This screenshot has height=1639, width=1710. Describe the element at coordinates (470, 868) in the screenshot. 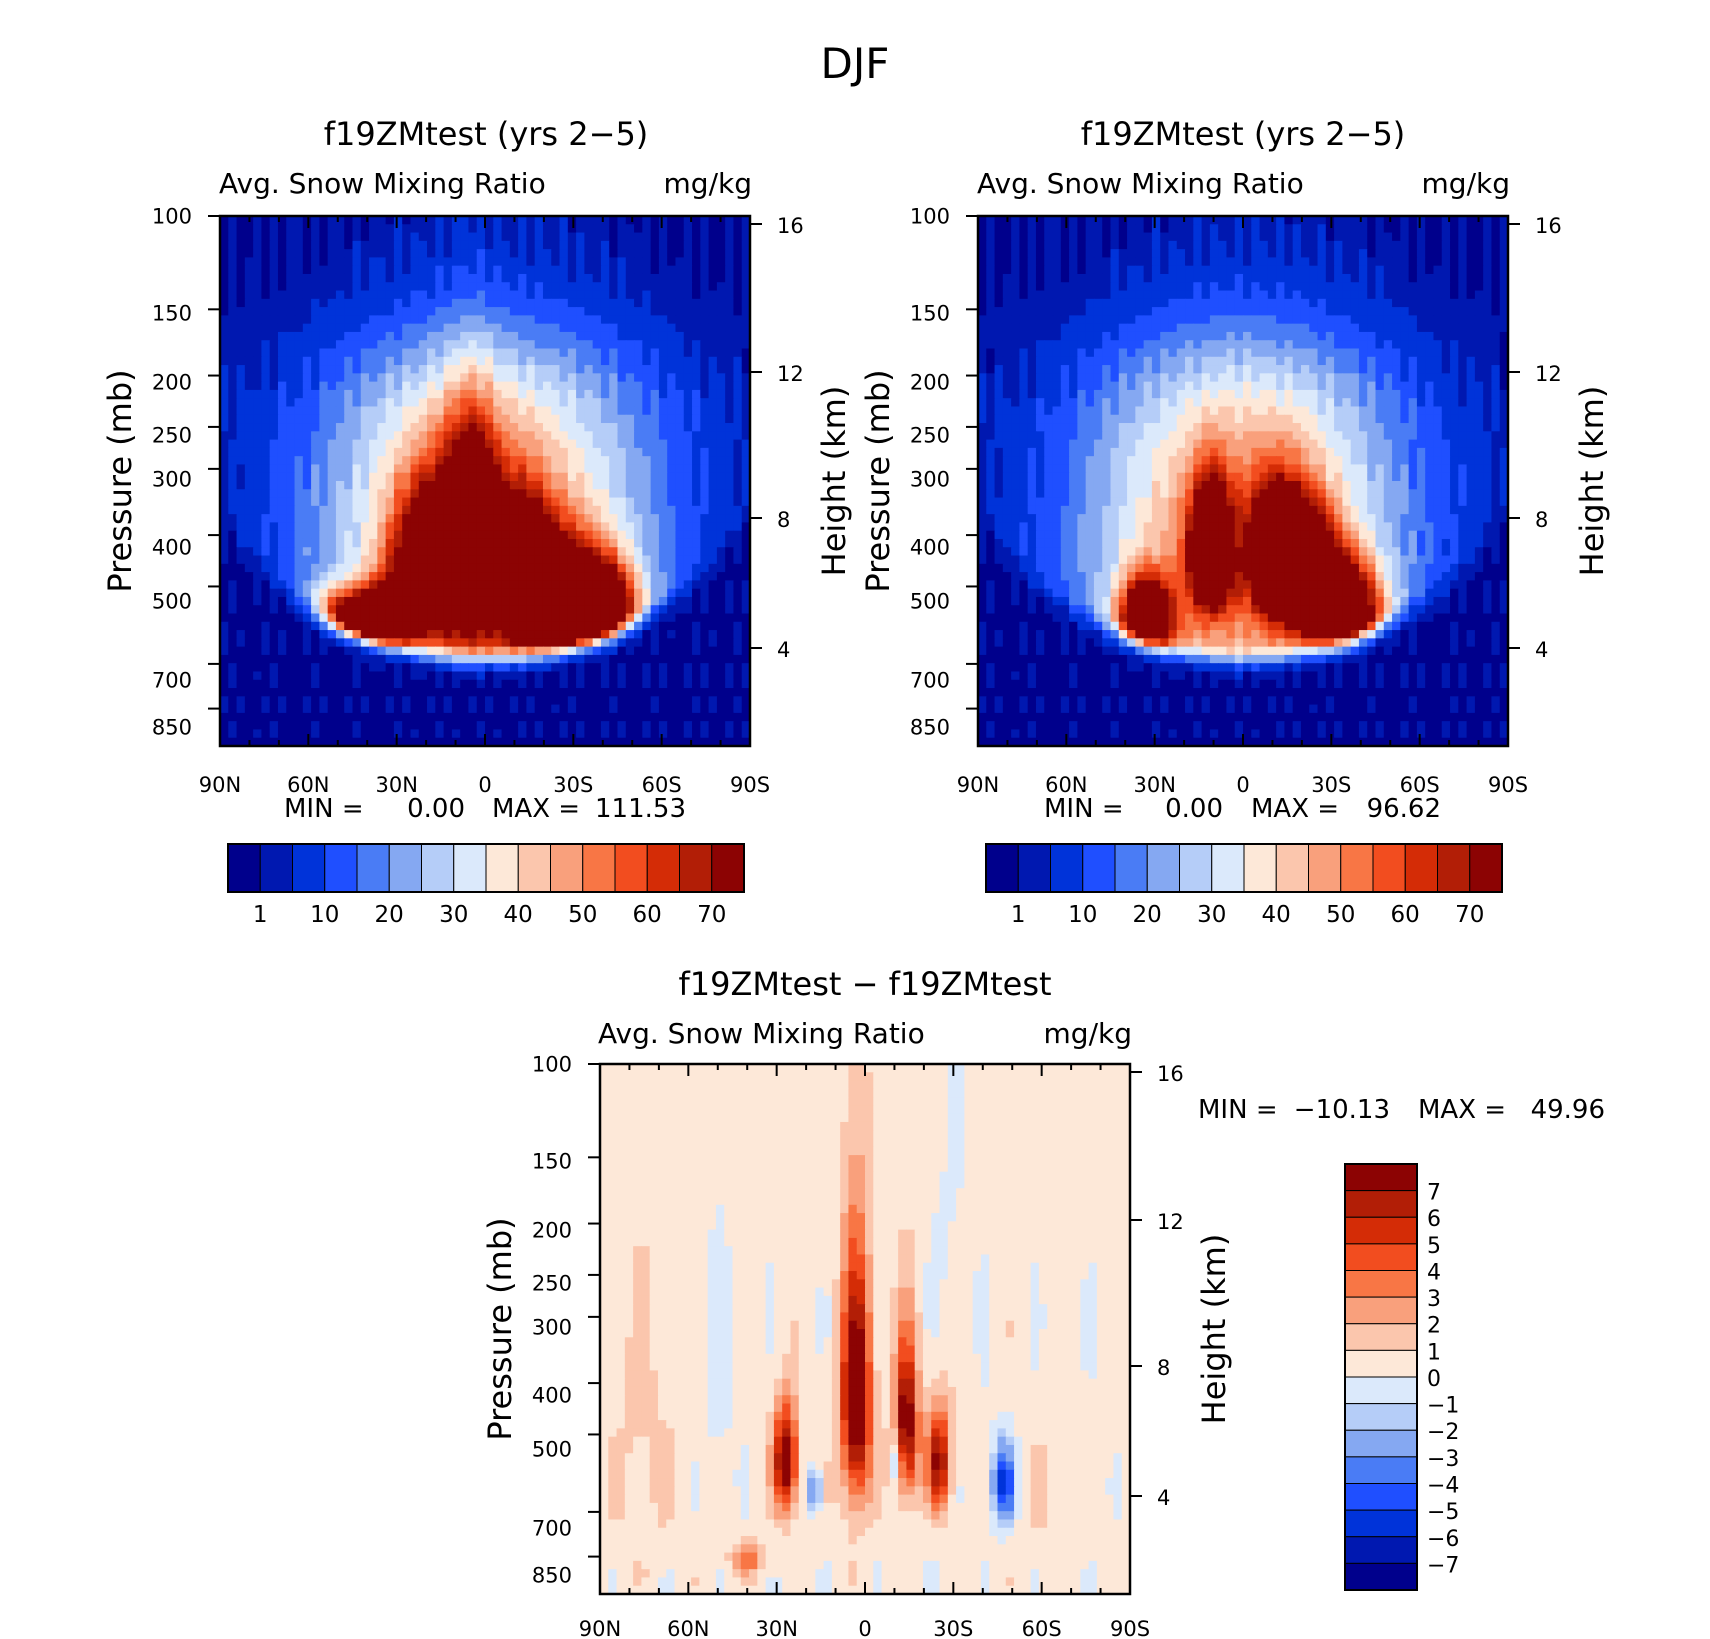

I see `colorbar-swatch` at that location.